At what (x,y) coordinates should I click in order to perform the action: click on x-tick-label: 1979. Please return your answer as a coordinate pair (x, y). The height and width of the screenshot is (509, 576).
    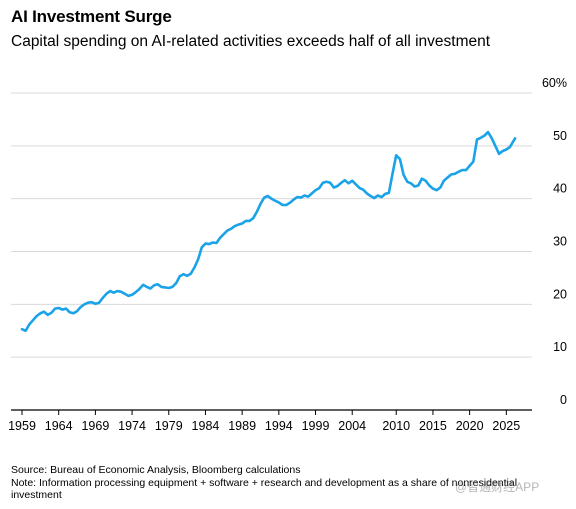
    Looking at the image, I should click on (169, 426).